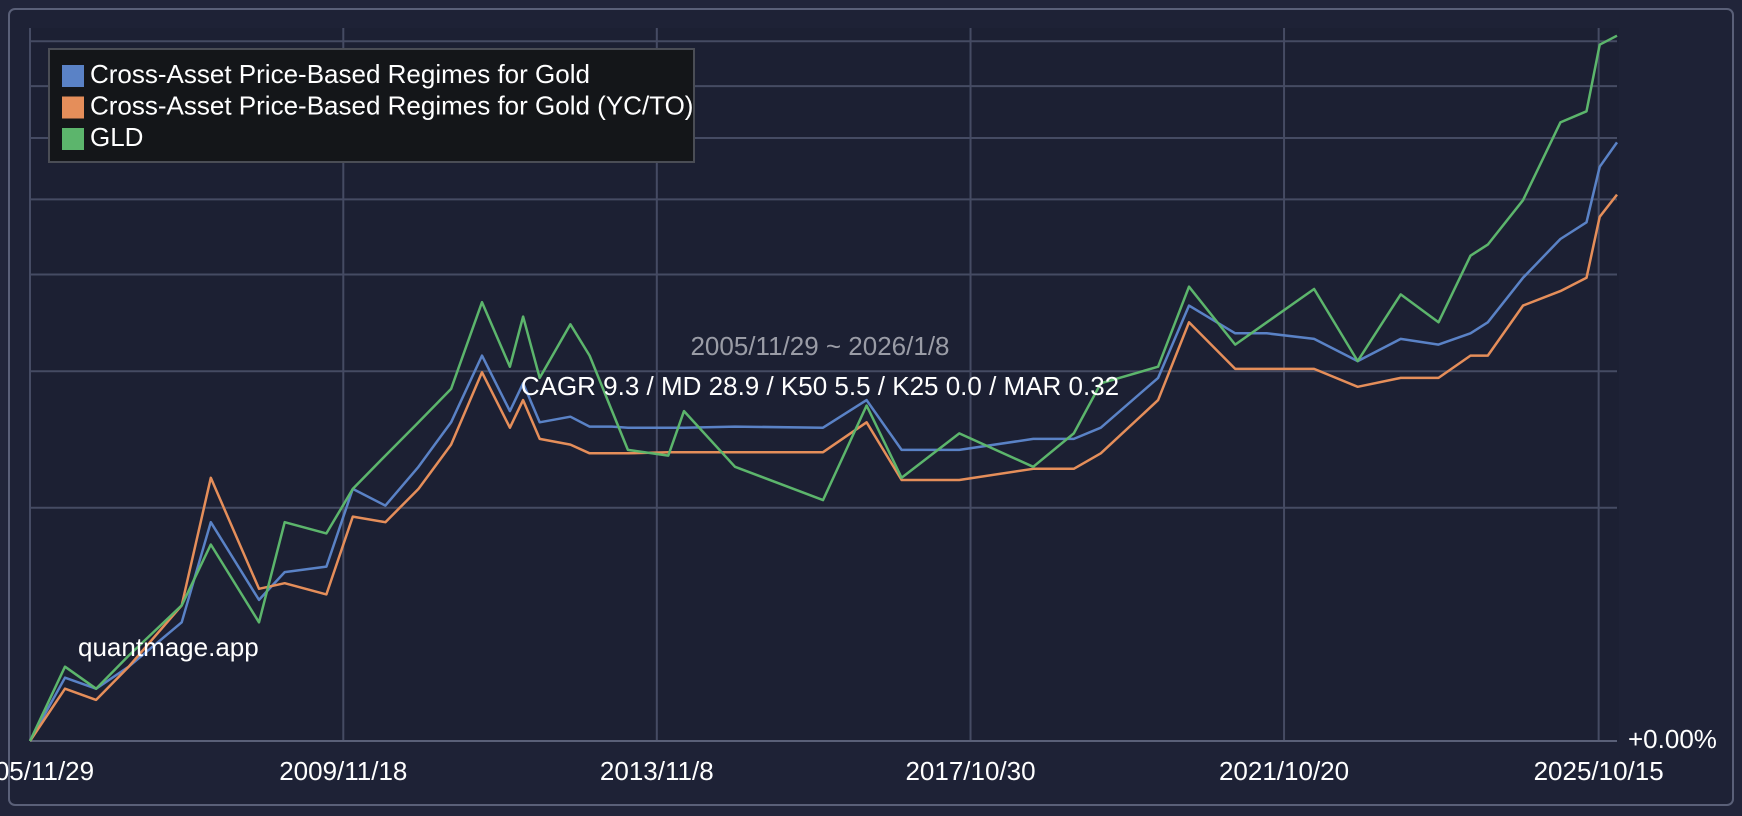 This screenshot has height=816, width=1742. What do you see at coordinates (657, 771) in the screenshot?
I see `x-tick-label: 2013/11/8` at bounding box center [657, 771].